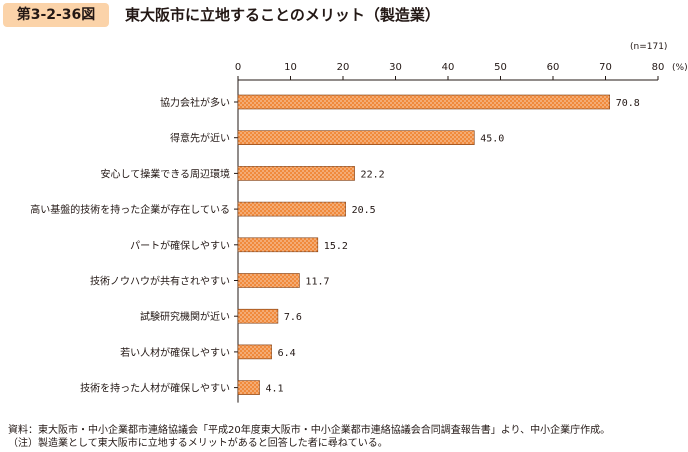 Image resolution: width=688 pixels, height=452 pixels. I want to click on figure-number-badge: 第3-2-36図, so click(56, 15).